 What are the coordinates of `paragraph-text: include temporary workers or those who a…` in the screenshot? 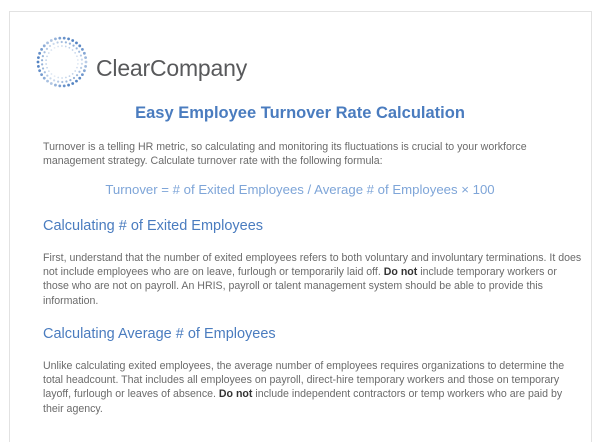 It's located at (300, 286).